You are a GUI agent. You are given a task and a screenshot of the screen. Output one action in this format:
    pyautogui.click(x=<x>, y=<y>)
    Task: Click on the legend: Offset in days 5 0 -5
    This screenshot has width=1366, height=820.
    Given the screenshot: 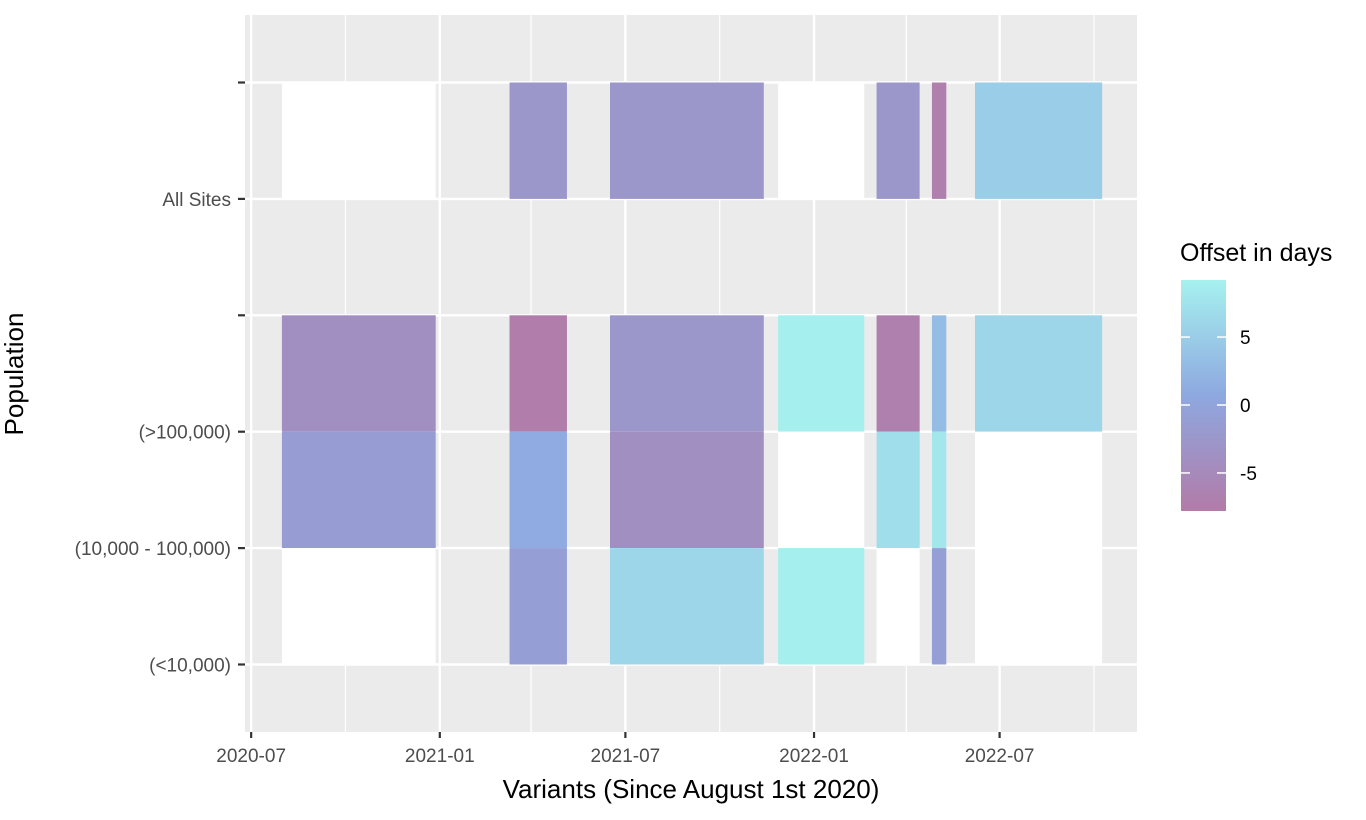 What is the action you would take?
    pyautogui.click(x=1256, y=375)
    